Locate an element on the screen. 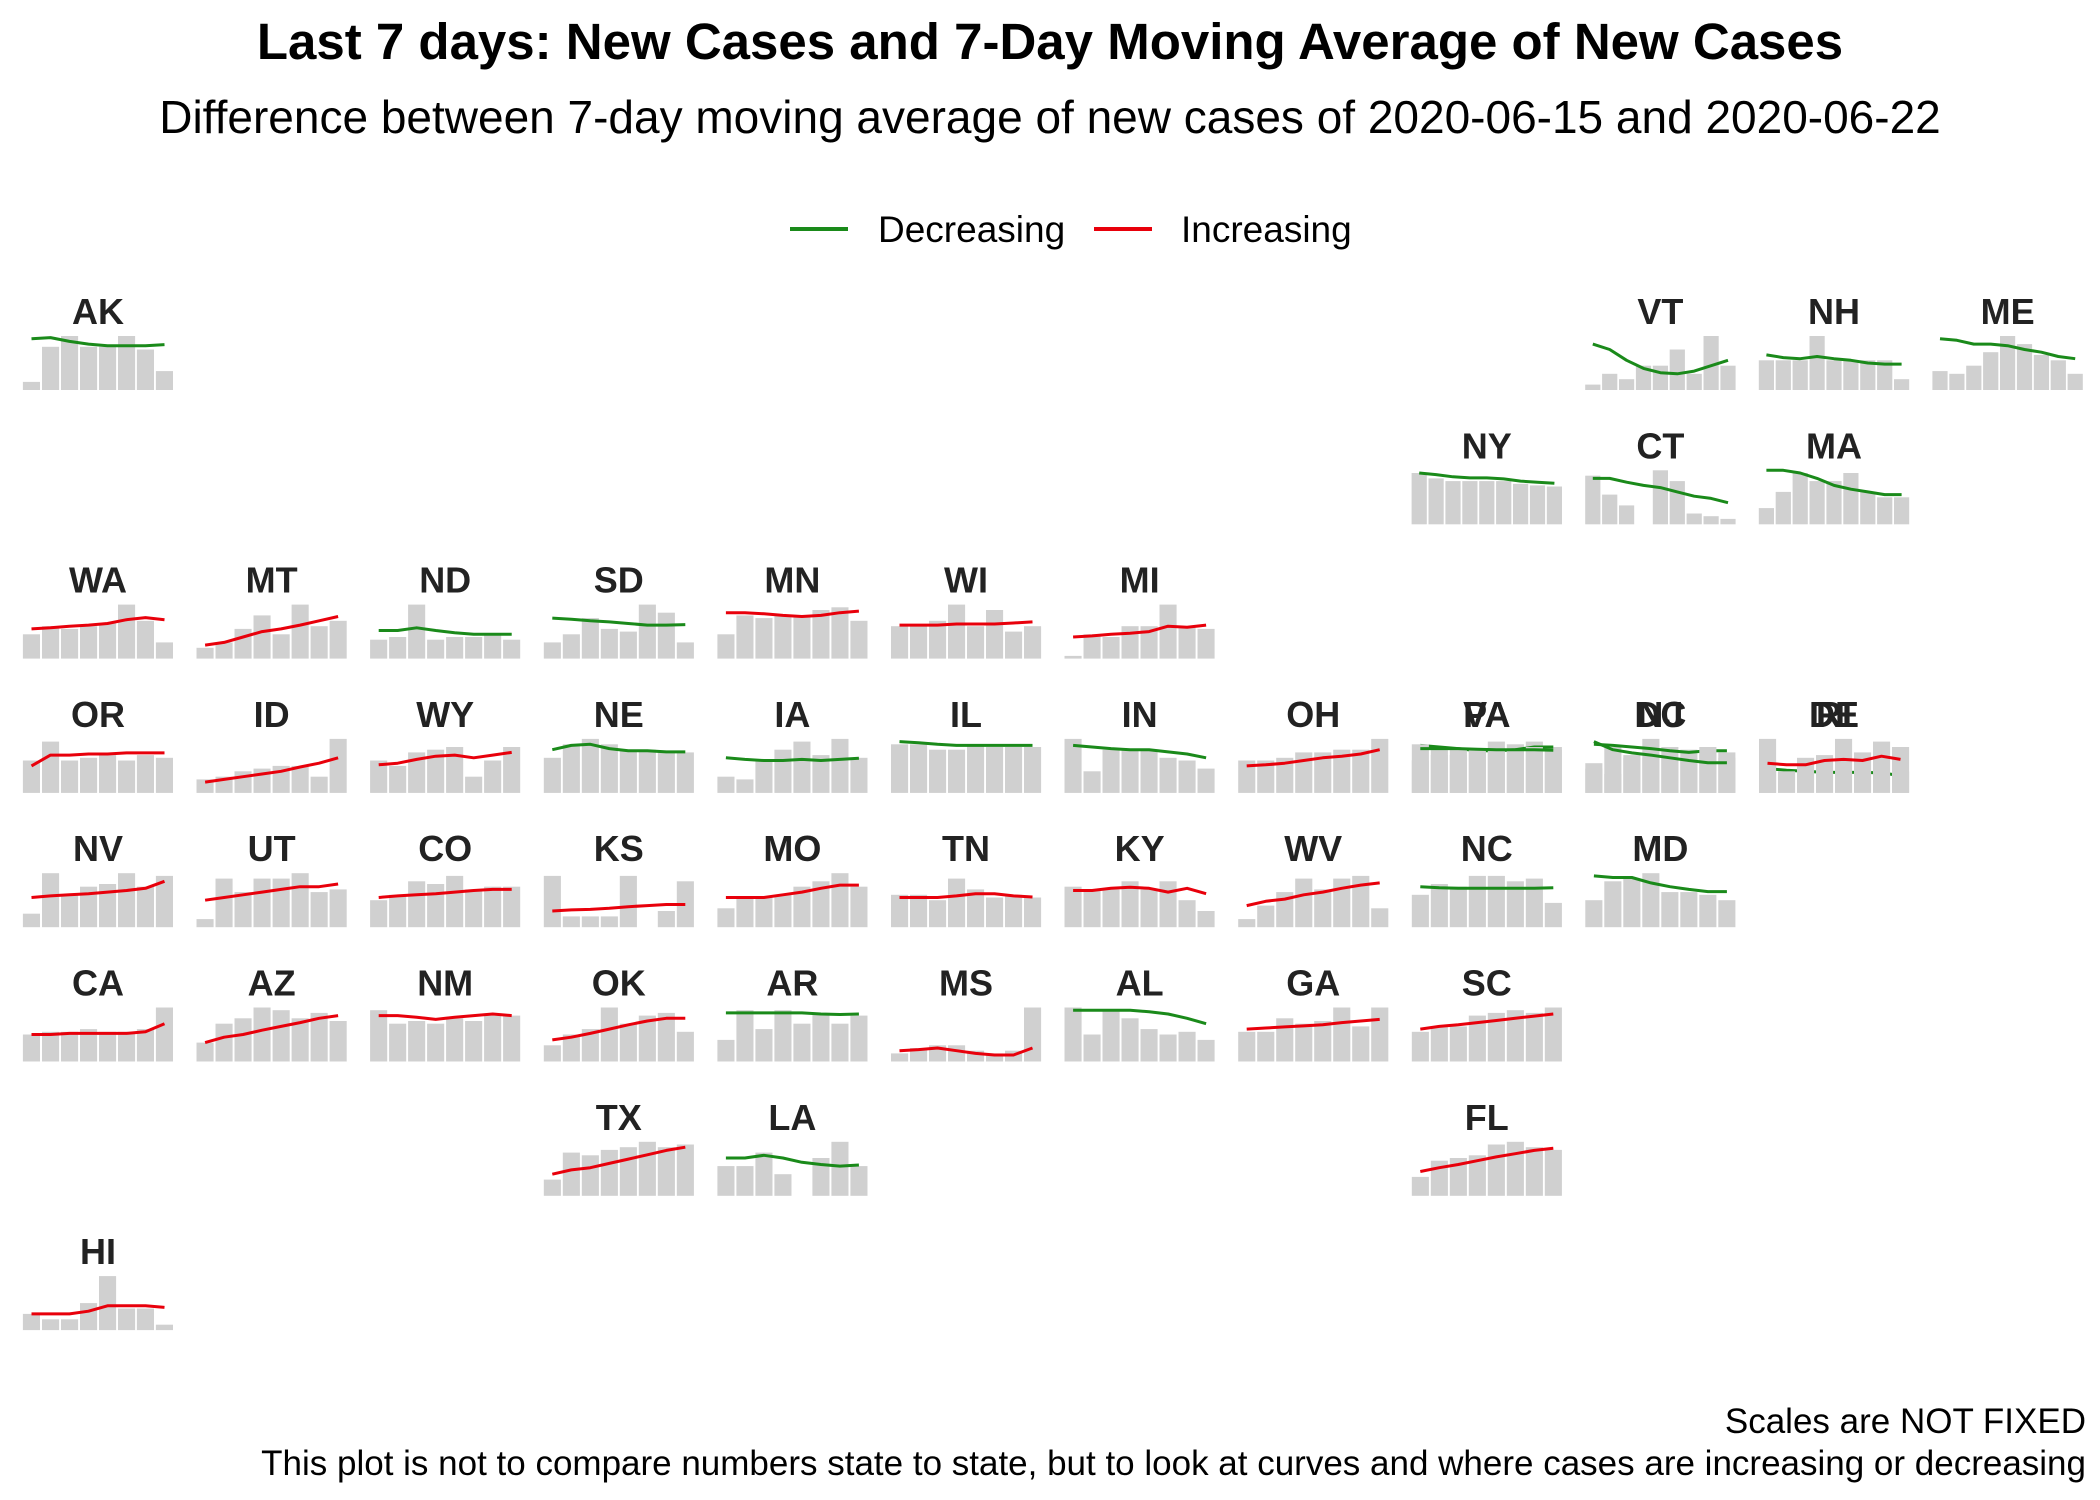 The height and width of the screenshot is (1500, 2100). avg-line-tn is located at coordinates (966, 895).